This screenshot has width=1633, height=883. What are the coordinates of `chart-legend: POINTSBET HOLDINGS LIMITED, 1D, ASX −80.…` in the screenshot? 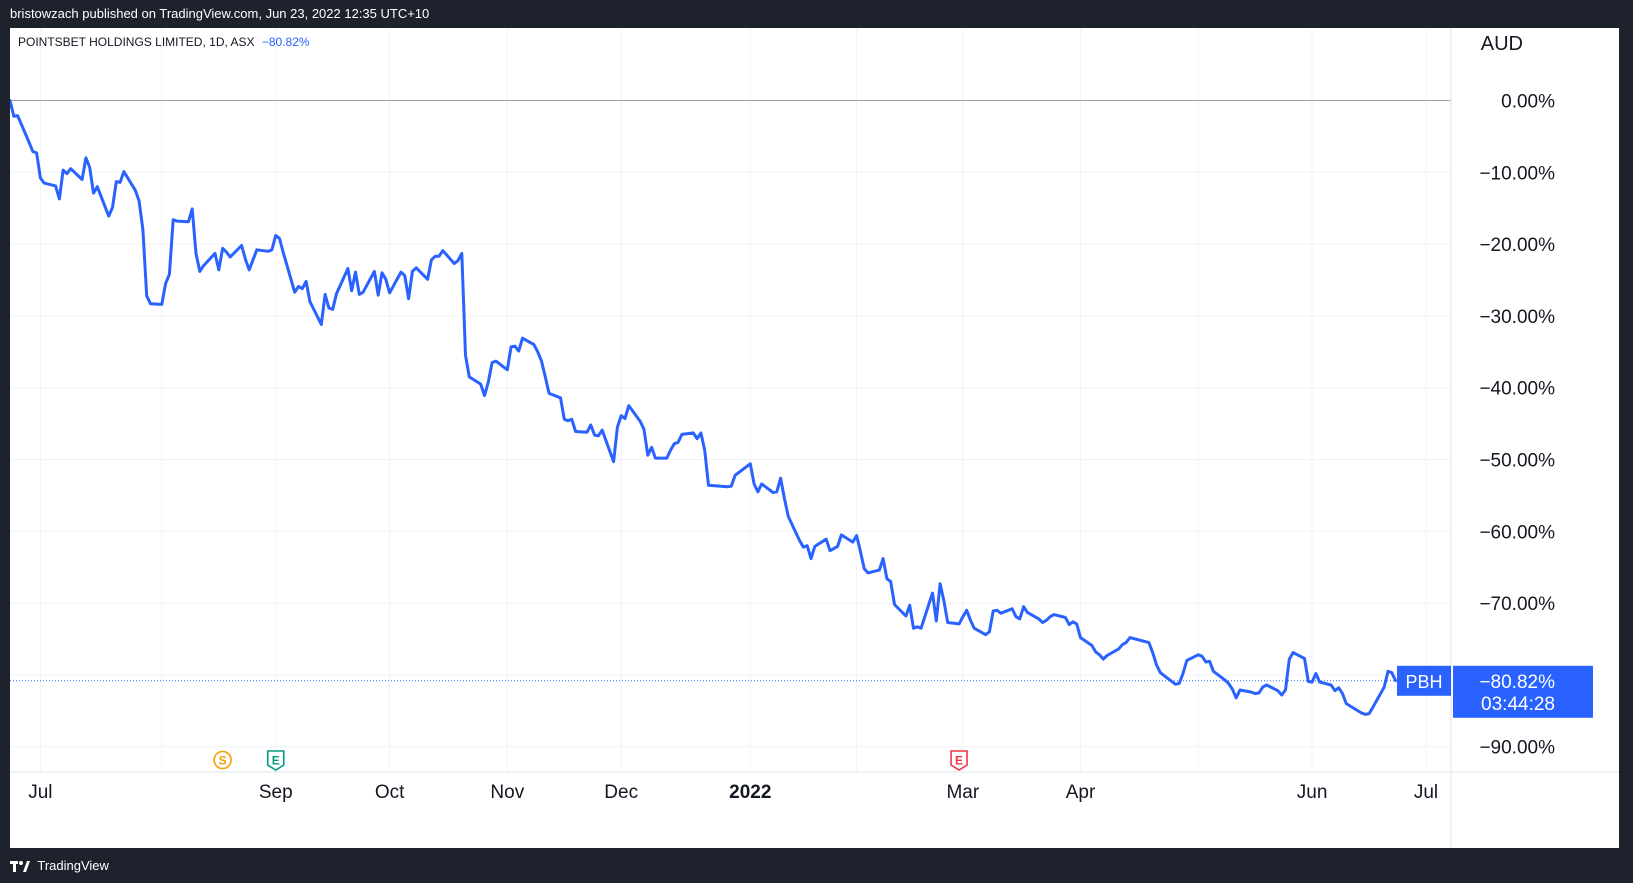 It's located at (164, 42).